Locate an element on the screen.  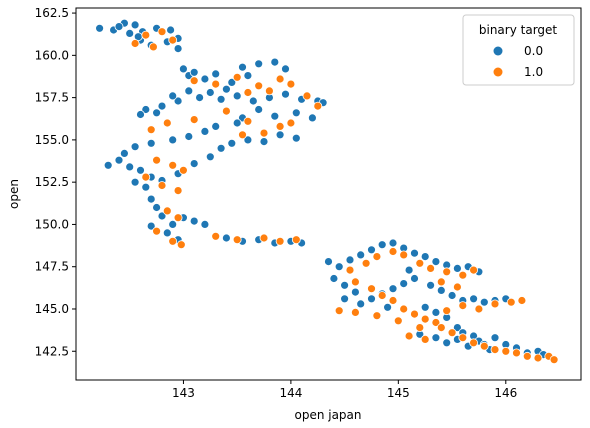
legend: binary target 0.0 1.0 is located at coordinates (518, 50).